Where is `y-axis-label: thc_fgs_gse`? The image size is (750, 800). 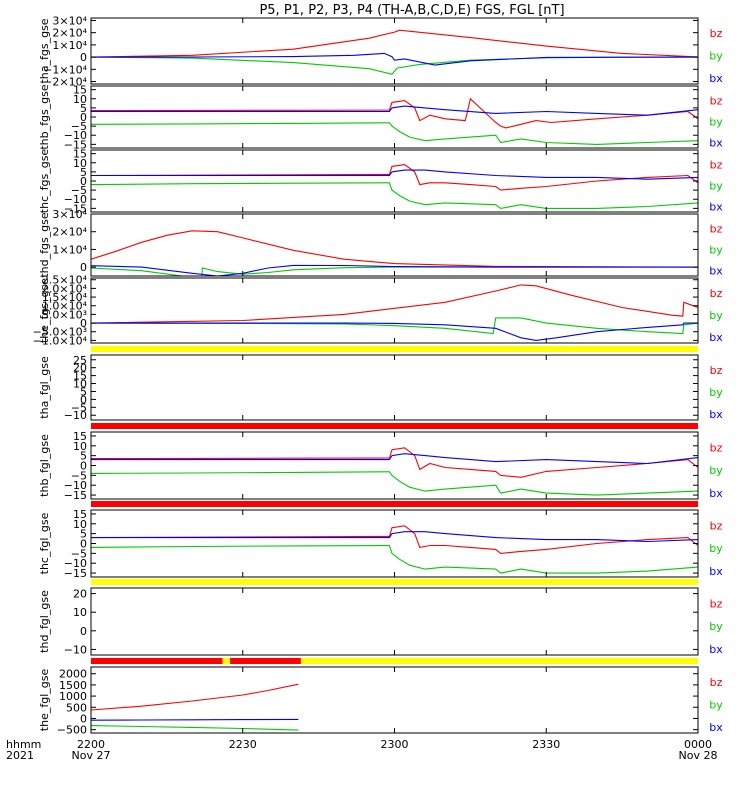
y-axis-label: thc_fgs_gse is located at coordinates (44, 181).